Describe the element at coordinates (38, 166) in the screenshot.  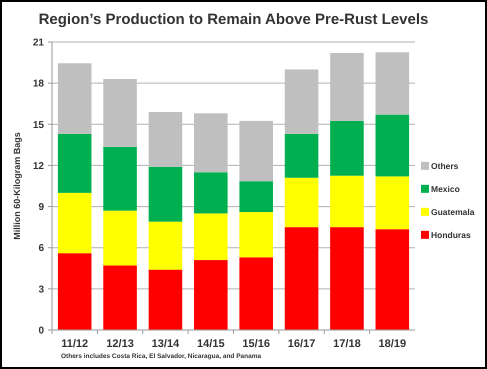
I see `y-tick-label: 12` at that location.